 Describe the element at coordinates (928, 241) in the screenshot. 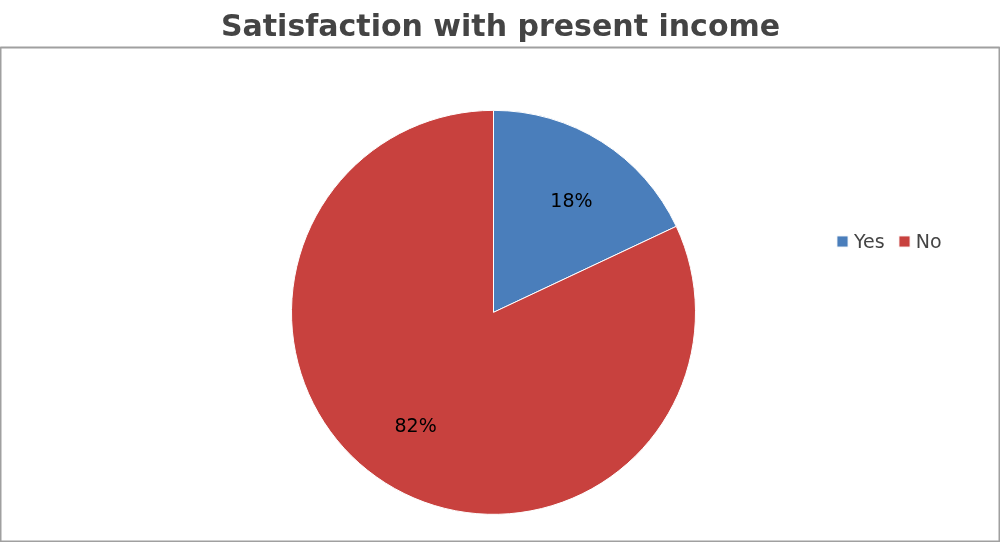

I see `legend-label: No` at that location.